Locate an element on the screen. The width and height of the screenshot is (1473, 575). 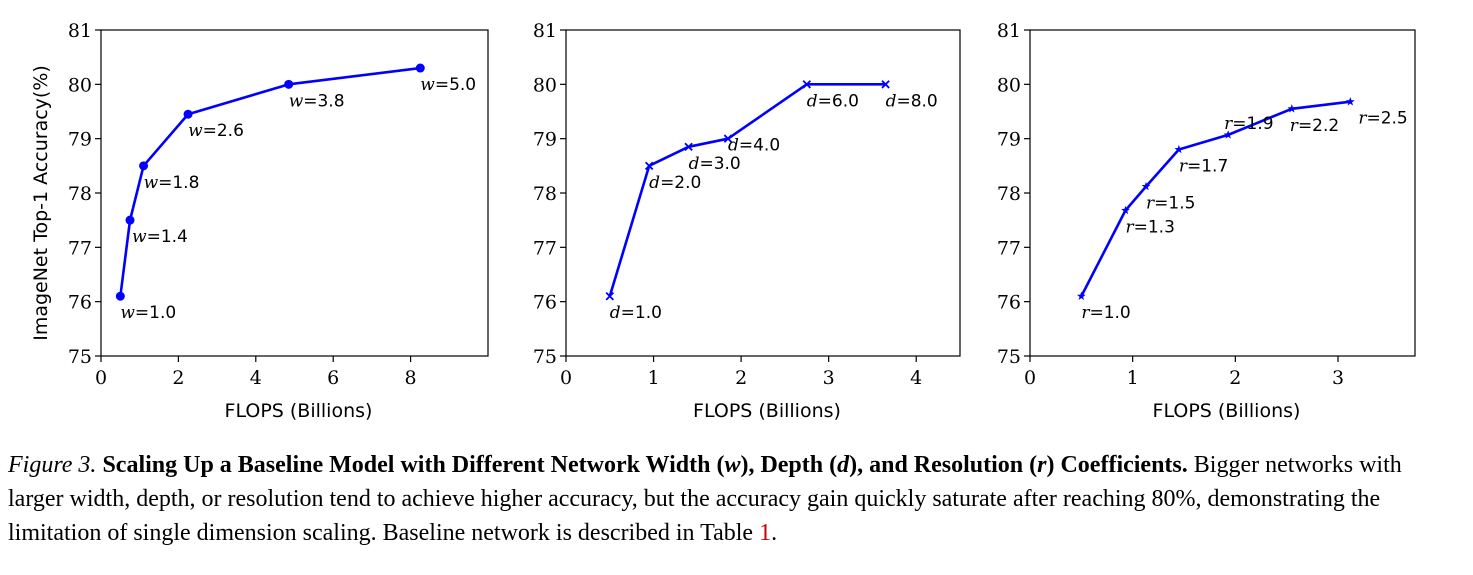
data-label: w=1.4 is located at coordinates (160, 237).